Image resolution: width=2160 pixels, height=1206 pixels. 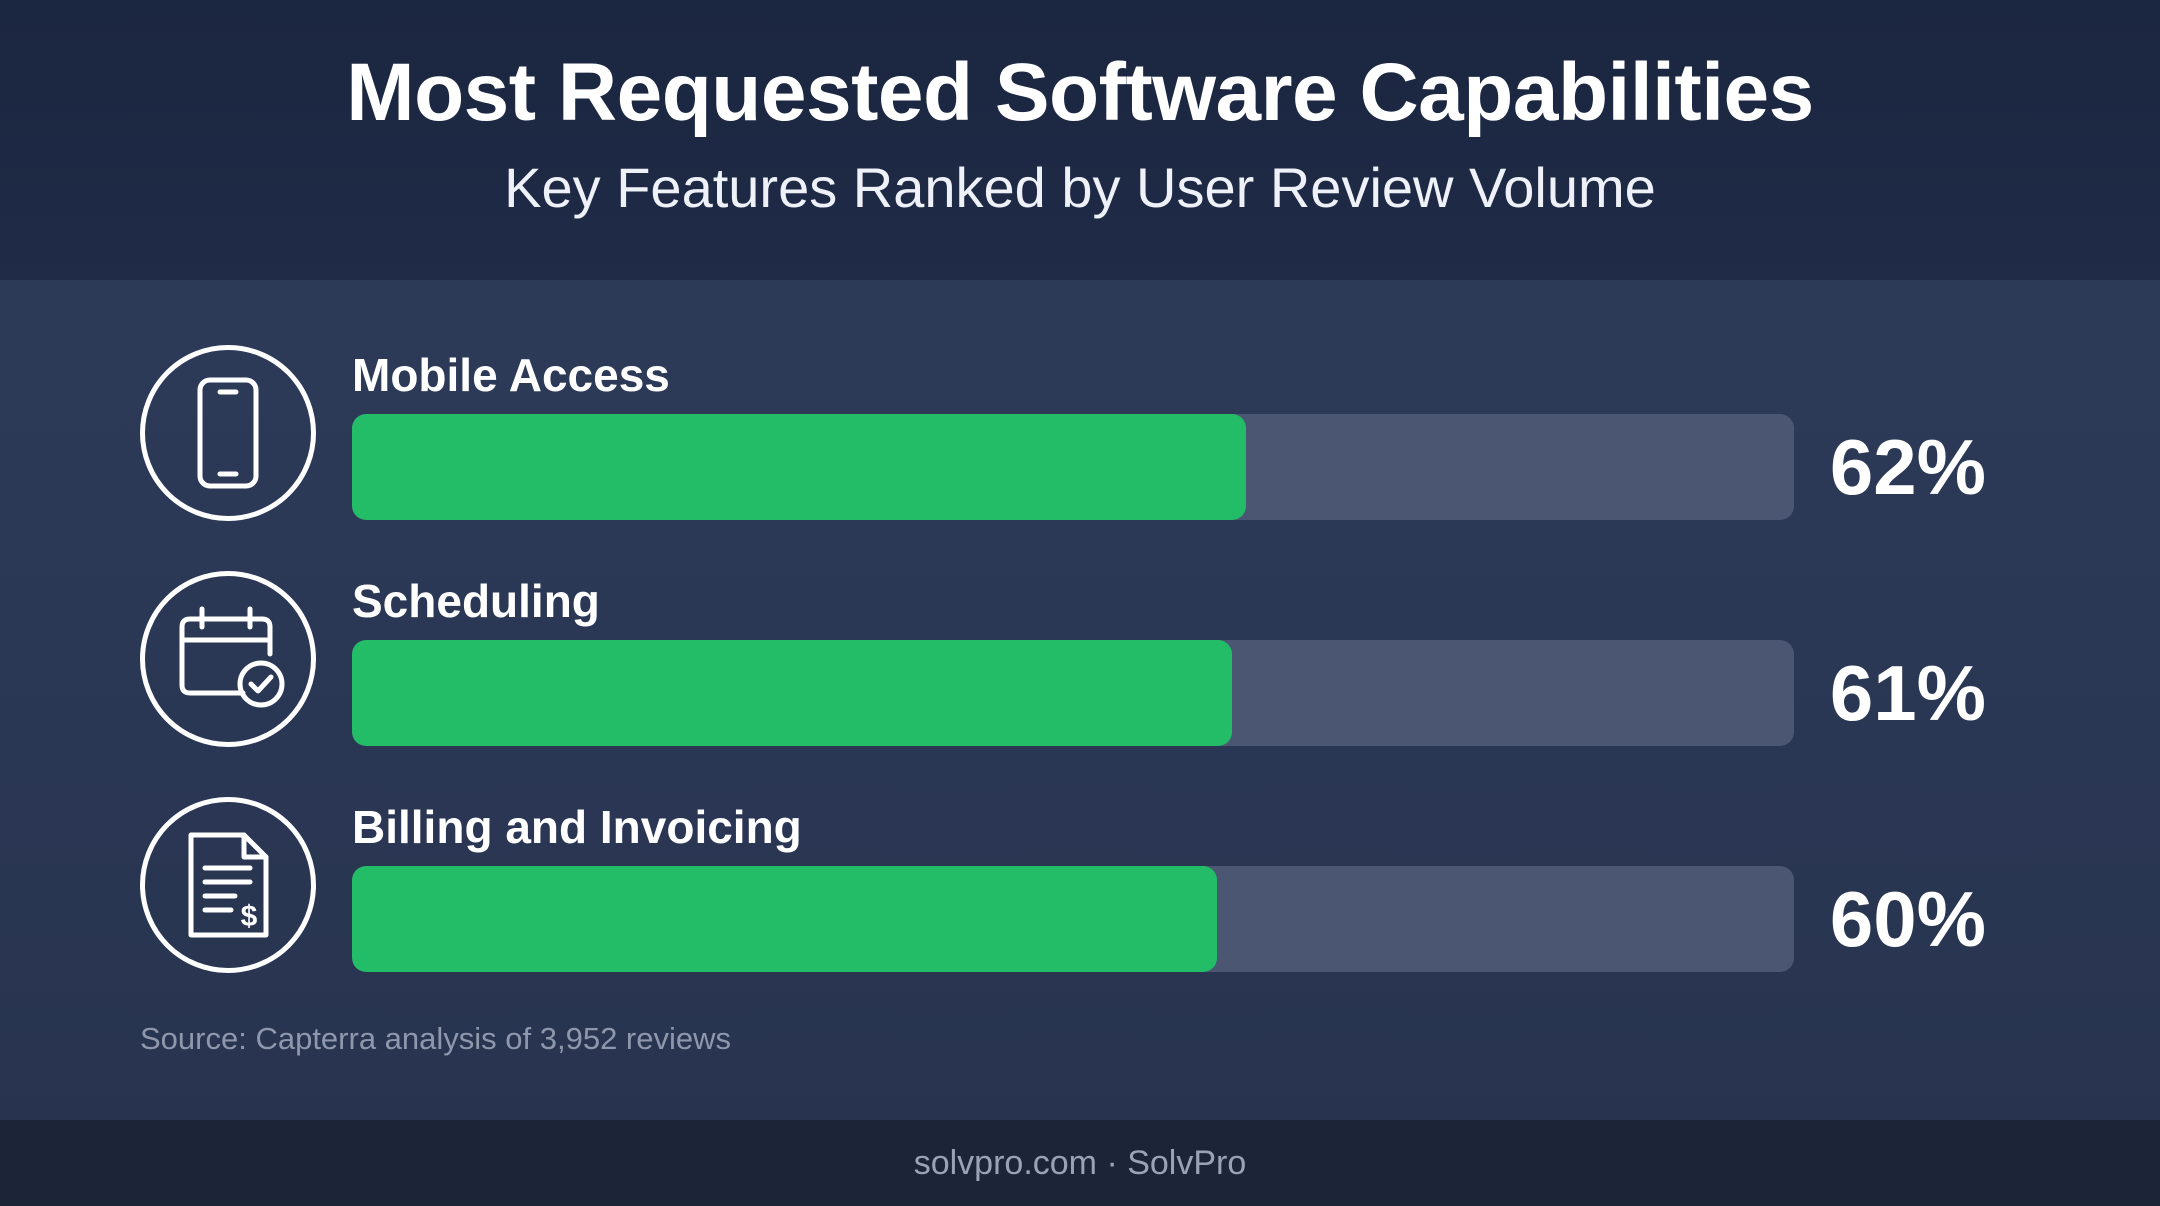 What do you see at coordinates (785, 919) in the screenshot?
I see `bar-billing-and-invoicing` at bounding box center [785, 919].